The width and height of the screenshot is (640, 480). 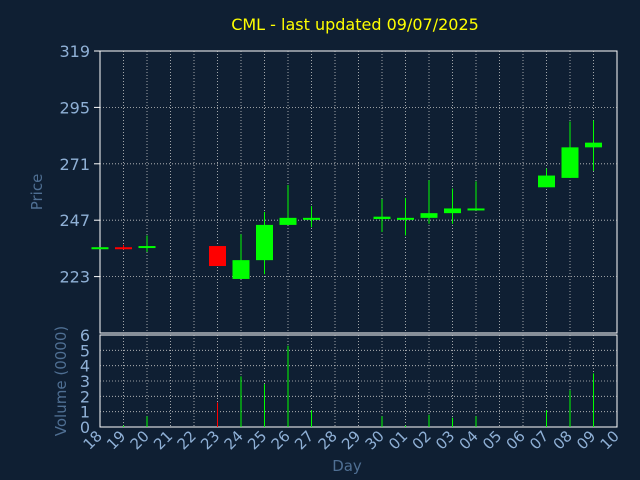 What do you see at coordinates (85, 396) in the screenshot?
I see `volume-tick-label: 2` at bounding box center [85, 396].